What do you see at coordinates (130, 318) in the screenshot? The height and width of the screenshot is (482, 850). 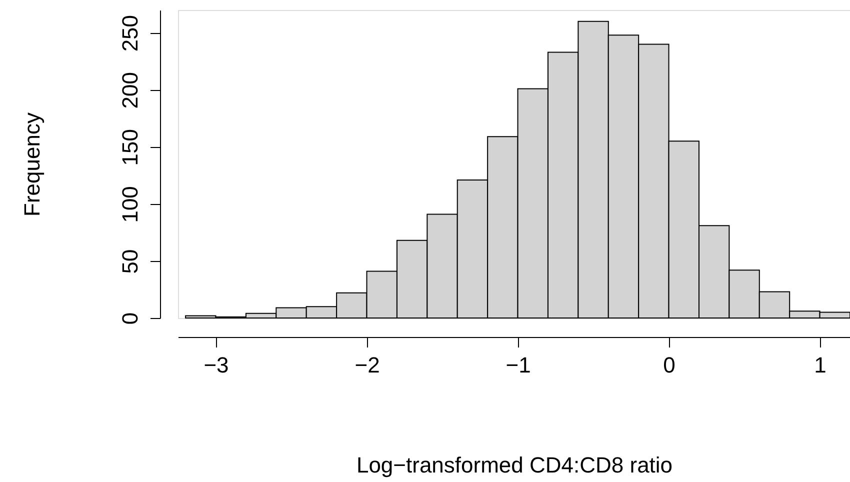 I see `y-tick-label: 0` at bounding box center [130, 318].